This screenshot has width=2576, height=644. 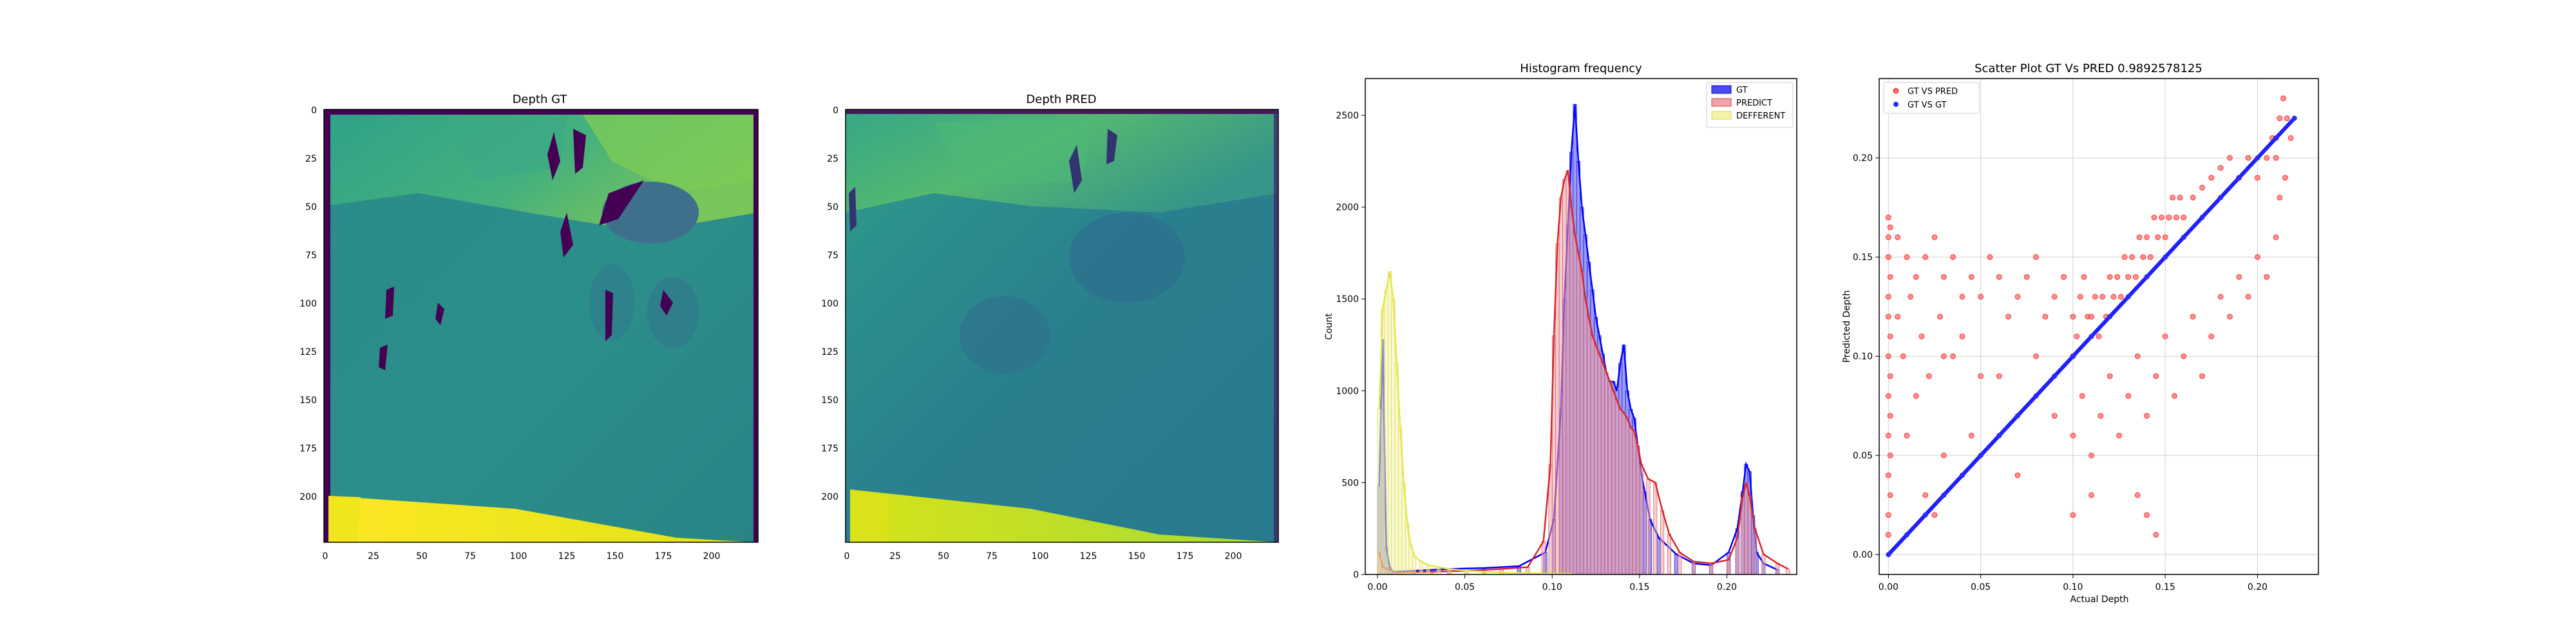 What do you see at coordinates (1863, 257) in the screenshot?
I see `scatter-ytick-label: 0.15` at bounding box center [1863, 257].